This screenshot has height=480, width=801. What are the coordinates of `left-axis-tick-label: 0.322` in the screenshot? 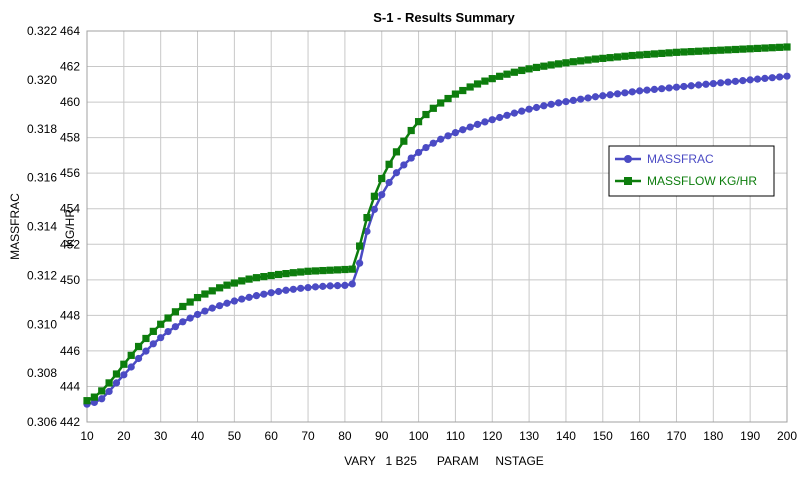 It's located at (42, 31).